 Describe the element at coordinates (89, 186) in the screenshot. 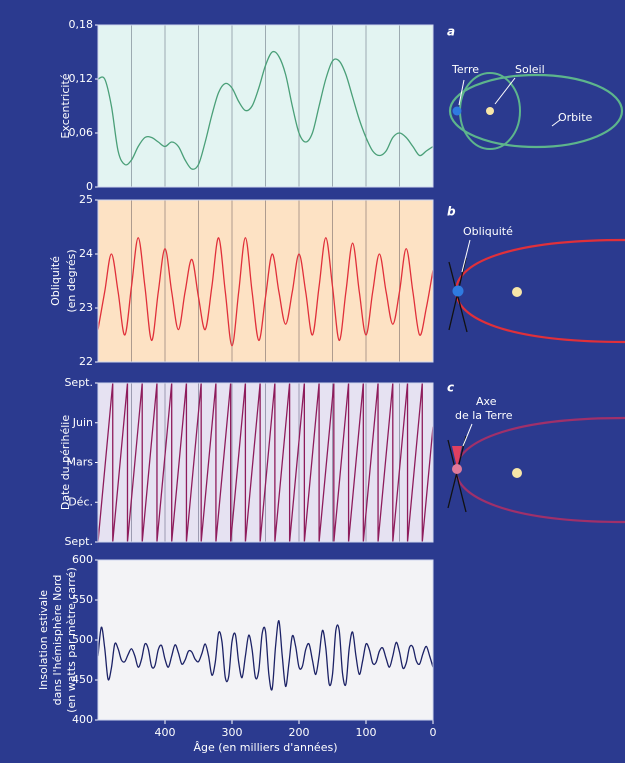

I see `y-tick-label: 0` at that location.